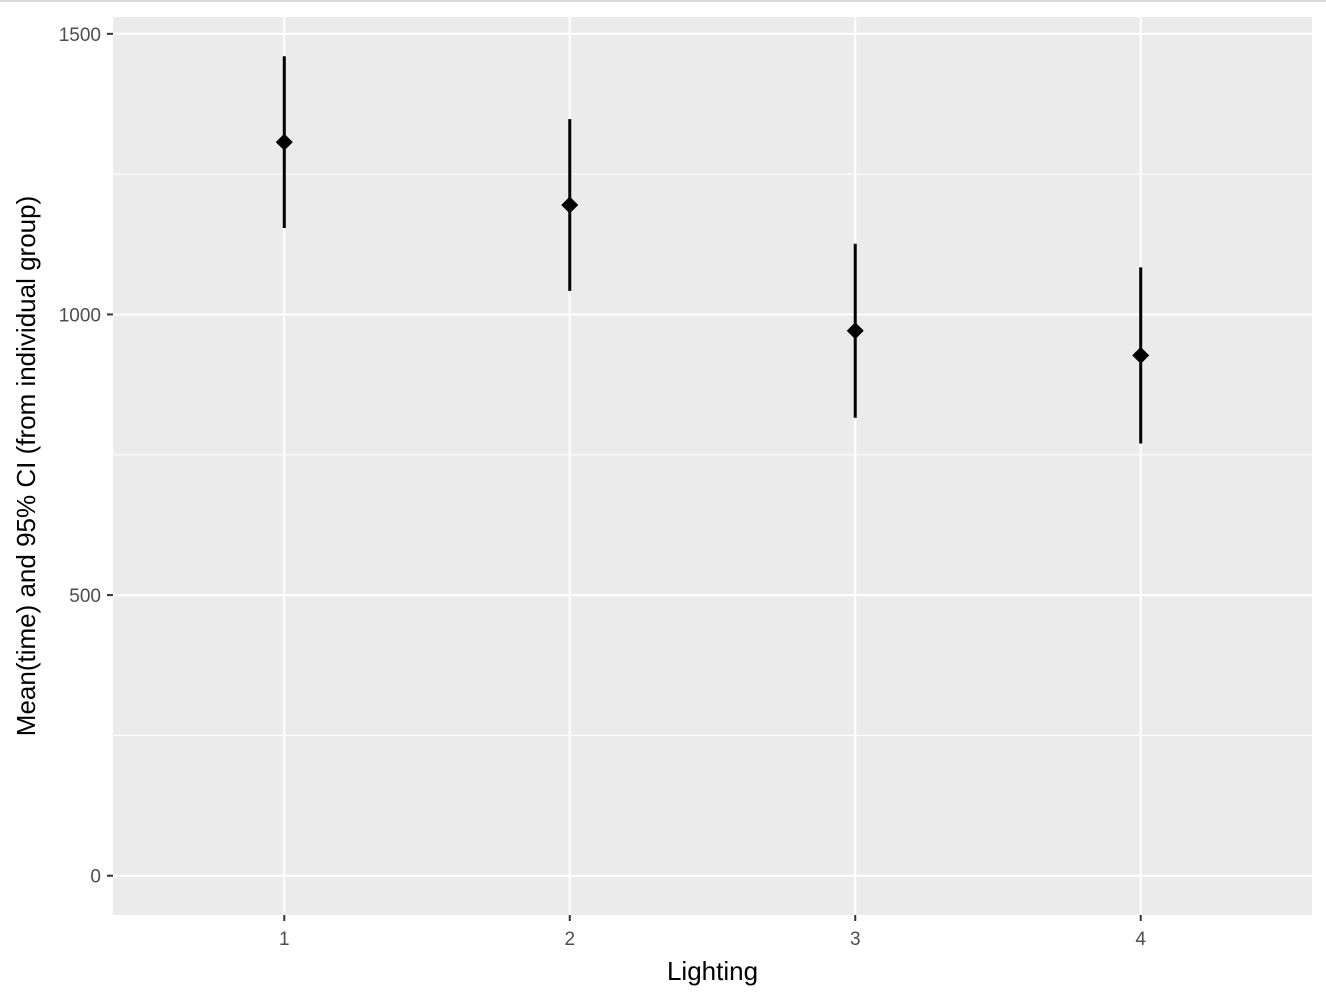 Image resolution: width=1326 pixels, height=998 pixels. I want to click on y-tick-label: 0, so click(95, 877).